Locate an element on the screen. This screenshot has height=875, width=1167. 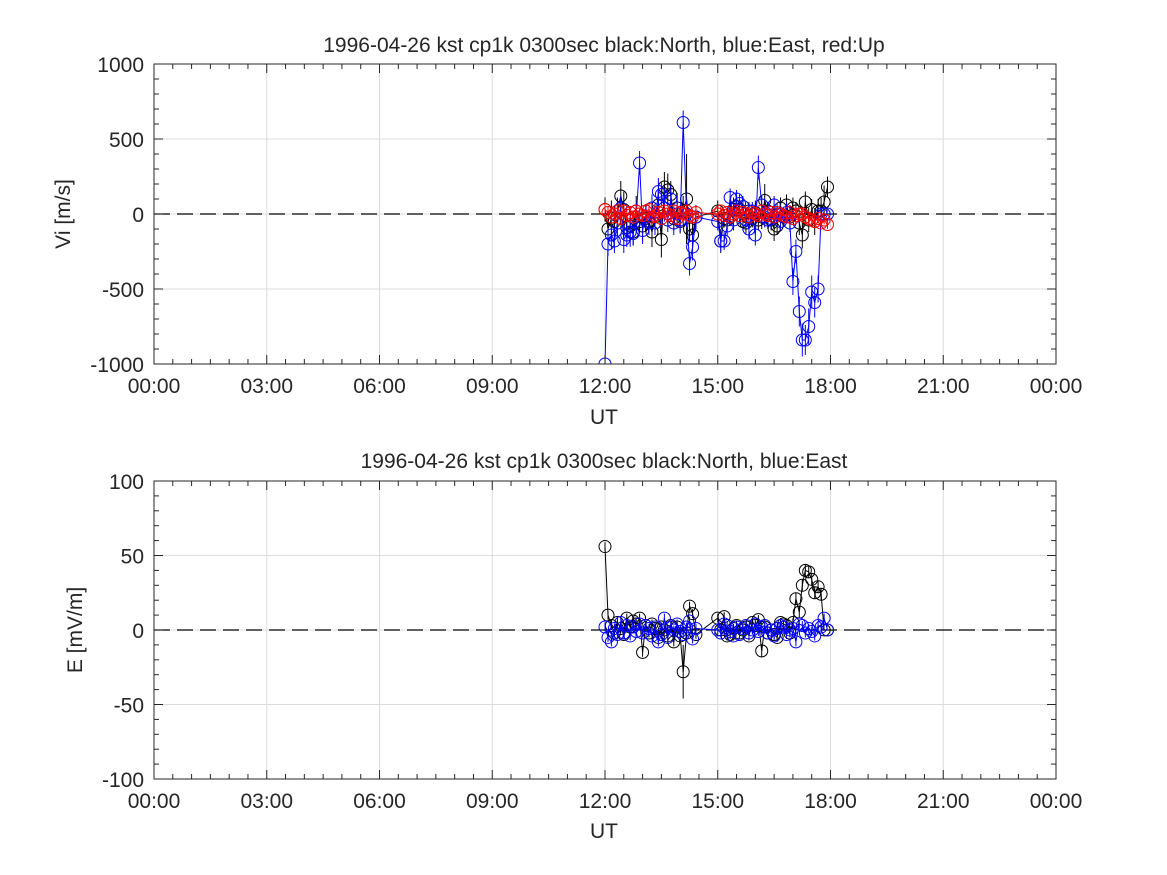
velocity-x-tick-label: 03:00 is located at coordinates (266, 386).